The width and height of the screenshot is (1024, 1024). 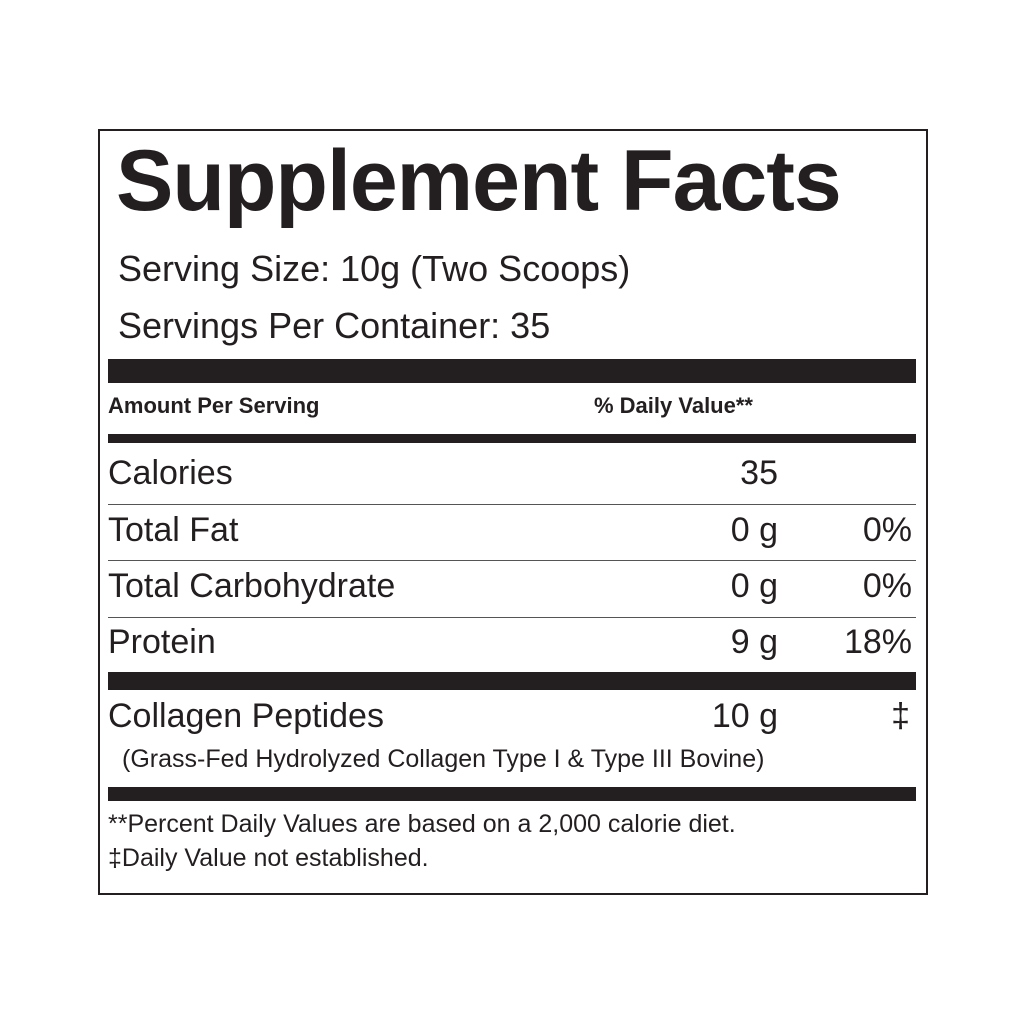 I want to click on panel-title: Supplement Facts, so click(x=479, y=181).